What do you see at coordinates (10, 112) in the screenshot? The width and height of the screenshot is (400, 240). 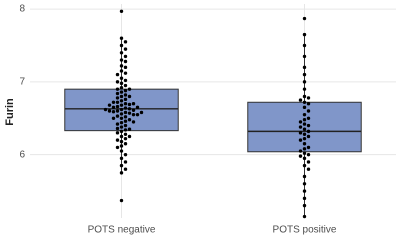 I see `y-axis-label: Furin` at bounding box center [10, 112].